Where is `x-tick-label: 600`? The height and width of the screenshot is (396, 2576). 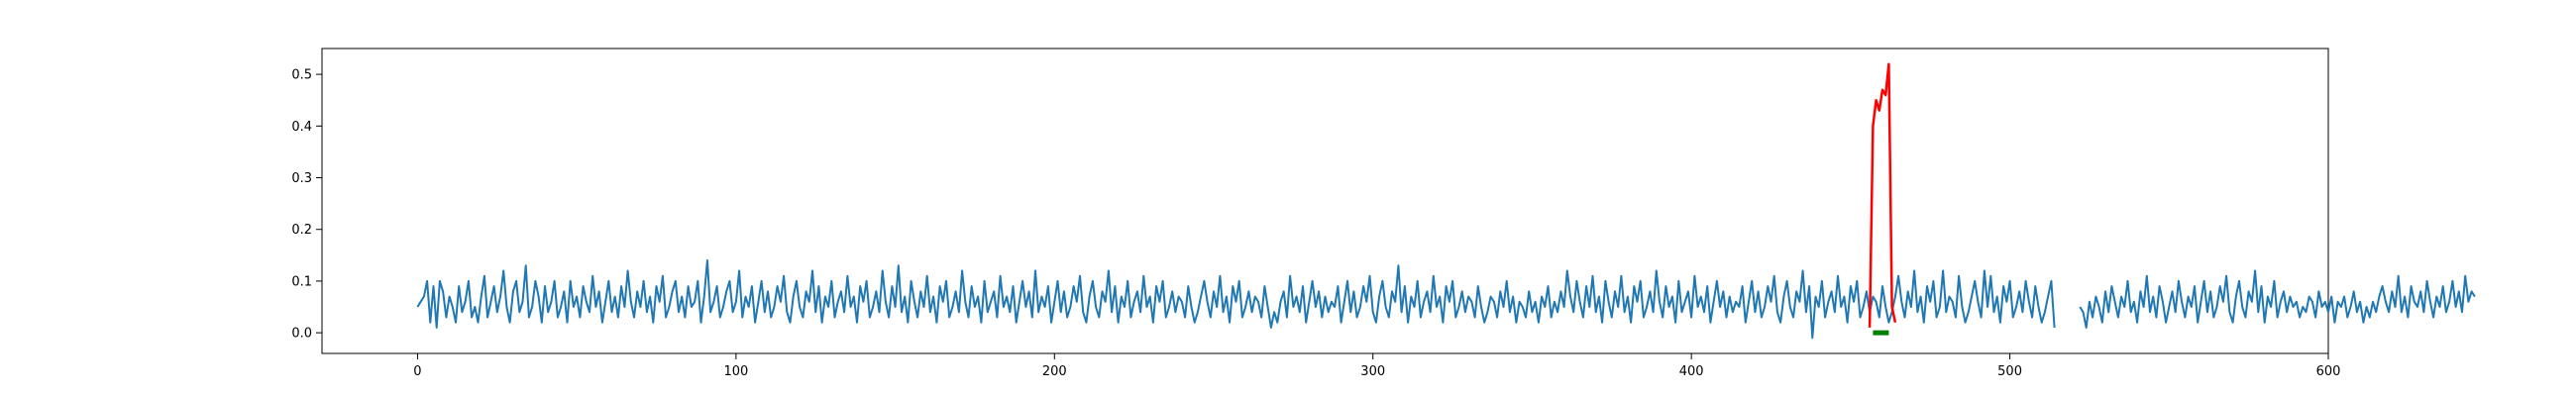
x-tick-label: 600 is located at coordinates (2328, 372).